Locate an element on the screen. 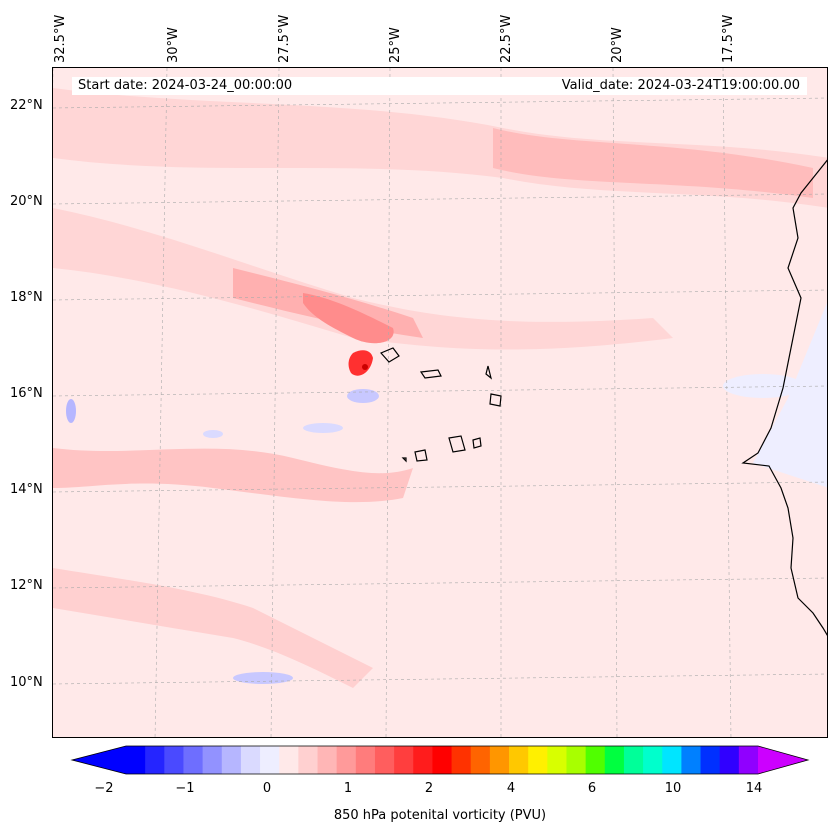  pv-band-light is located at coordinates (440, 148).